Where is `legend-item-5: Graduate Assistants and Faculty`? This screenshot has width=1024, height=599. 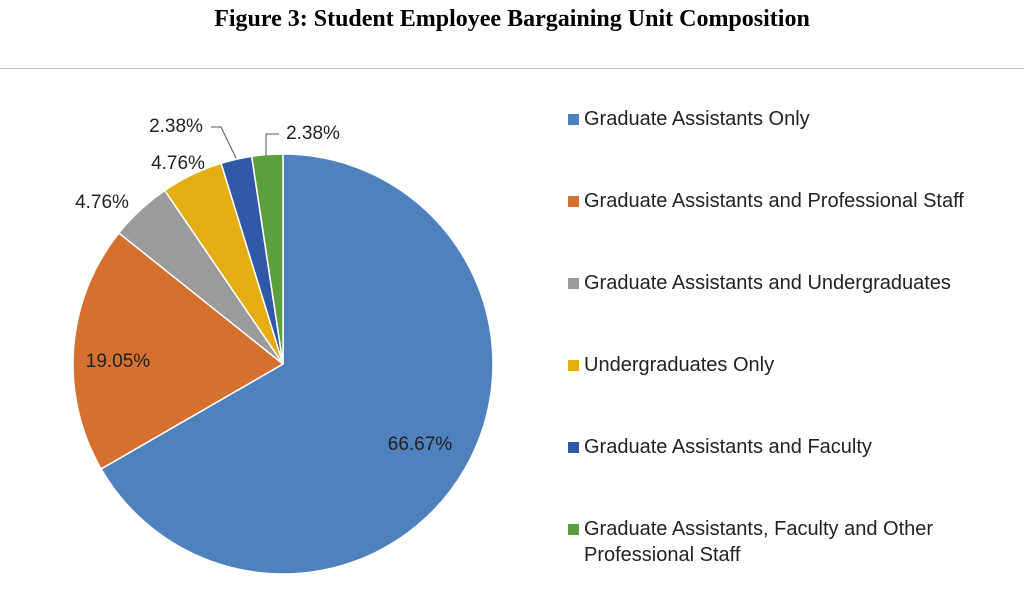 legend-item-5: Graduate Assistants and Faculty is located at coordinates (793, 447).